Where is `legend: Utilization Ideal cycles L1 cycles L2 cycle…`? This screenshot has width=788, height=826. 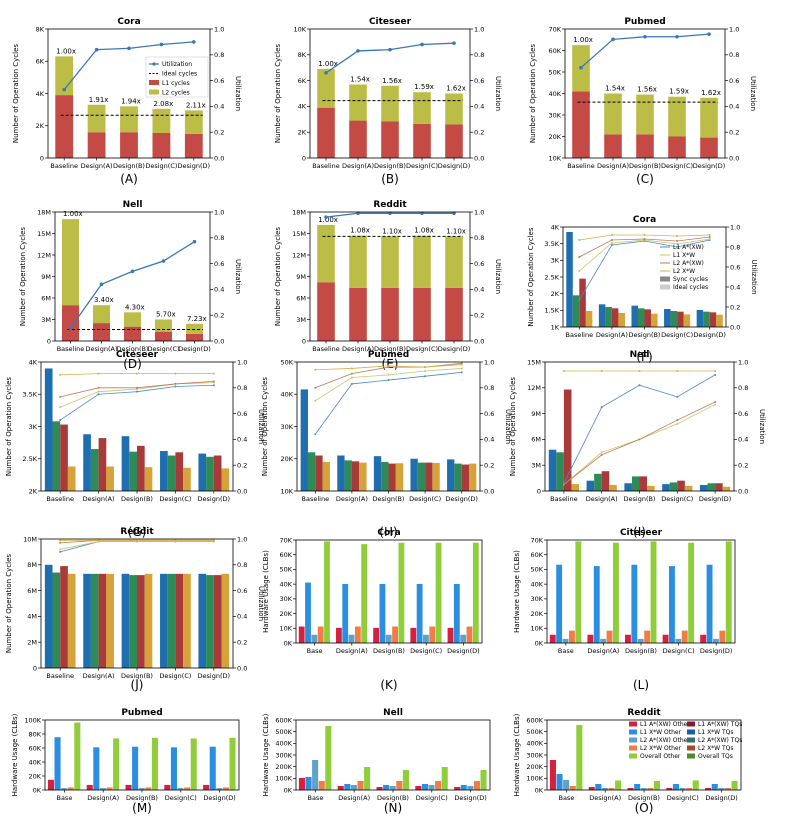
legend: Utilization Ideal cycles L1 cycles L2 cycle… is located at coordinates (177, 77).